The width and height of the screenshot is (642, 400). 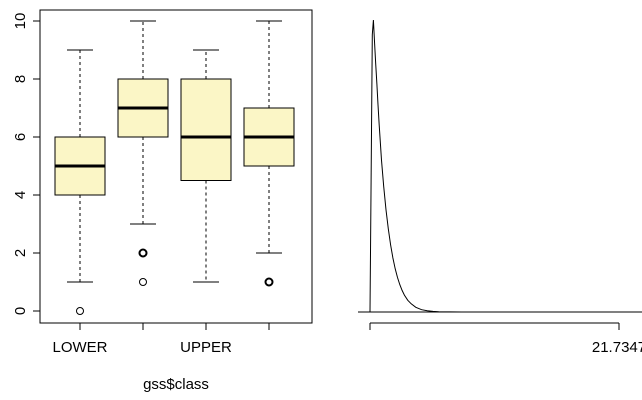 I want to click on density-x-axis: 21.7347, so click(x=505, y=339).